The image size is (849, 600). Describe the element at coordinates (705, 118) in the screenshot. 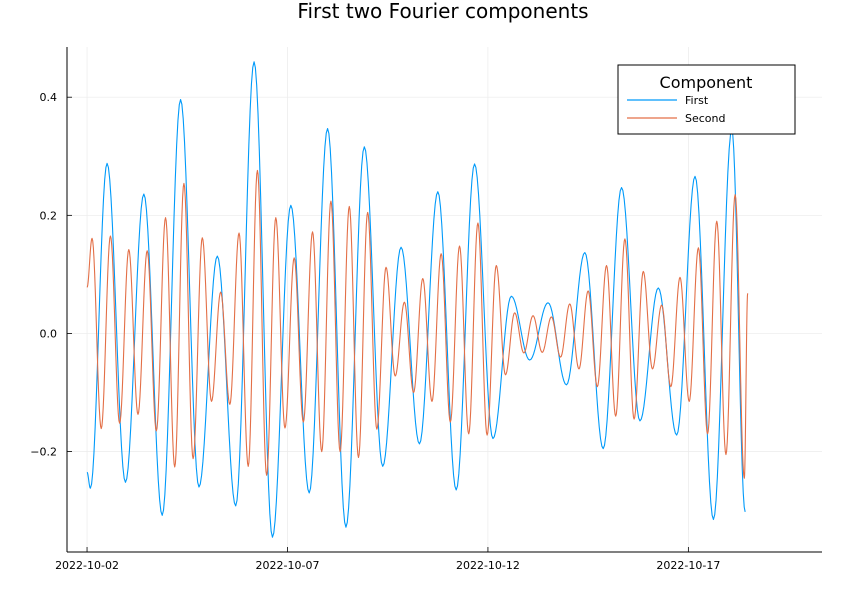

I see `legend-label-second: Second` at that location.